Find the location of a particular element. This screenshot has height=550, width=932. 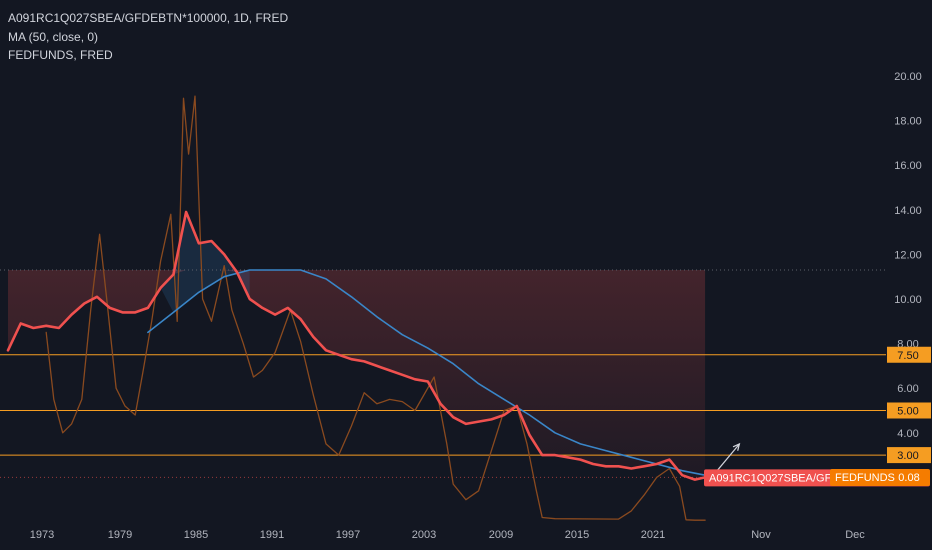

fedfunds-series-name: FEDFUNDS is located at coordinates (865, 478).